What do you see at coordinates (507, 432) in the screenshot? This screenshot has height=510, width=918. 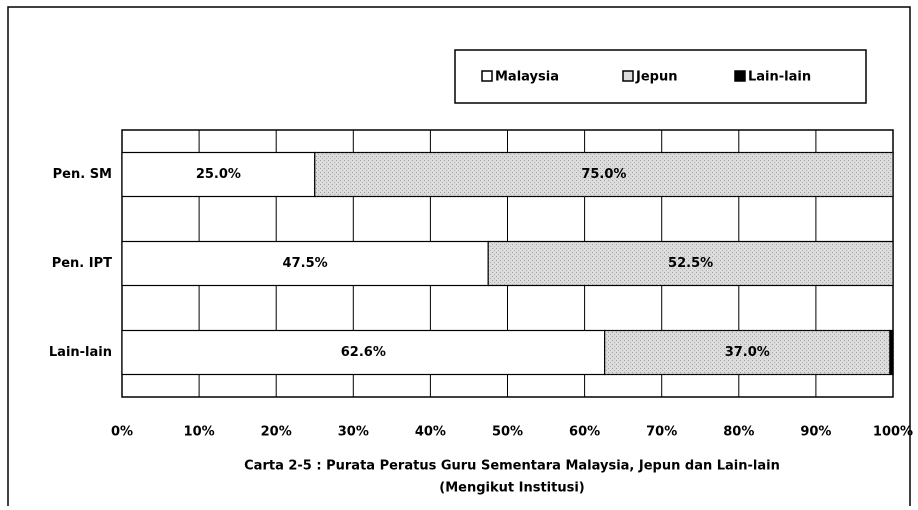 I see `x-tick-label: 50%` at bounding box center [507, 432].